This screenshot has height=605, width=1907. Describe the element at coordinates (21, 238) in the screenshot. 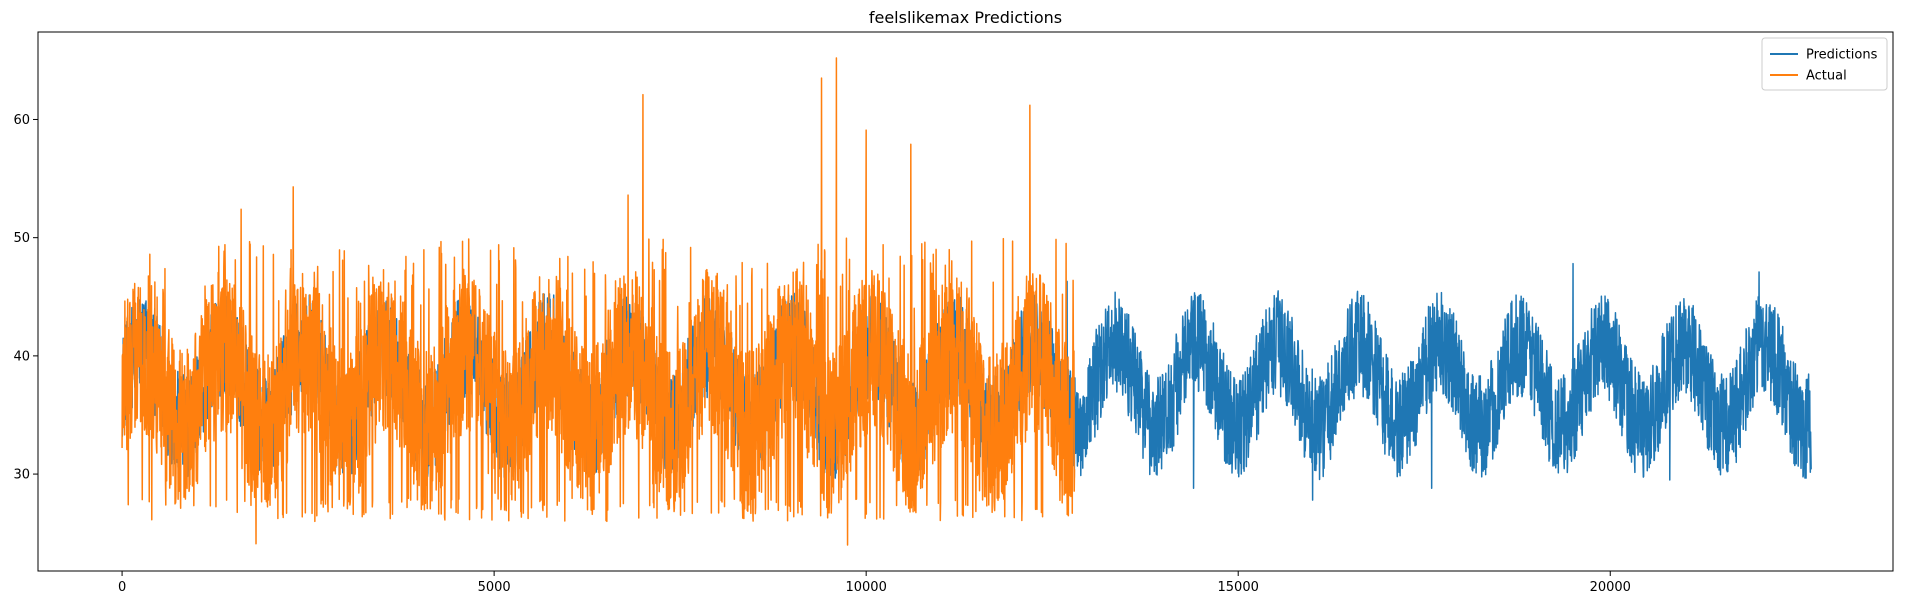

I see `y-tick-label: 50` at that location.